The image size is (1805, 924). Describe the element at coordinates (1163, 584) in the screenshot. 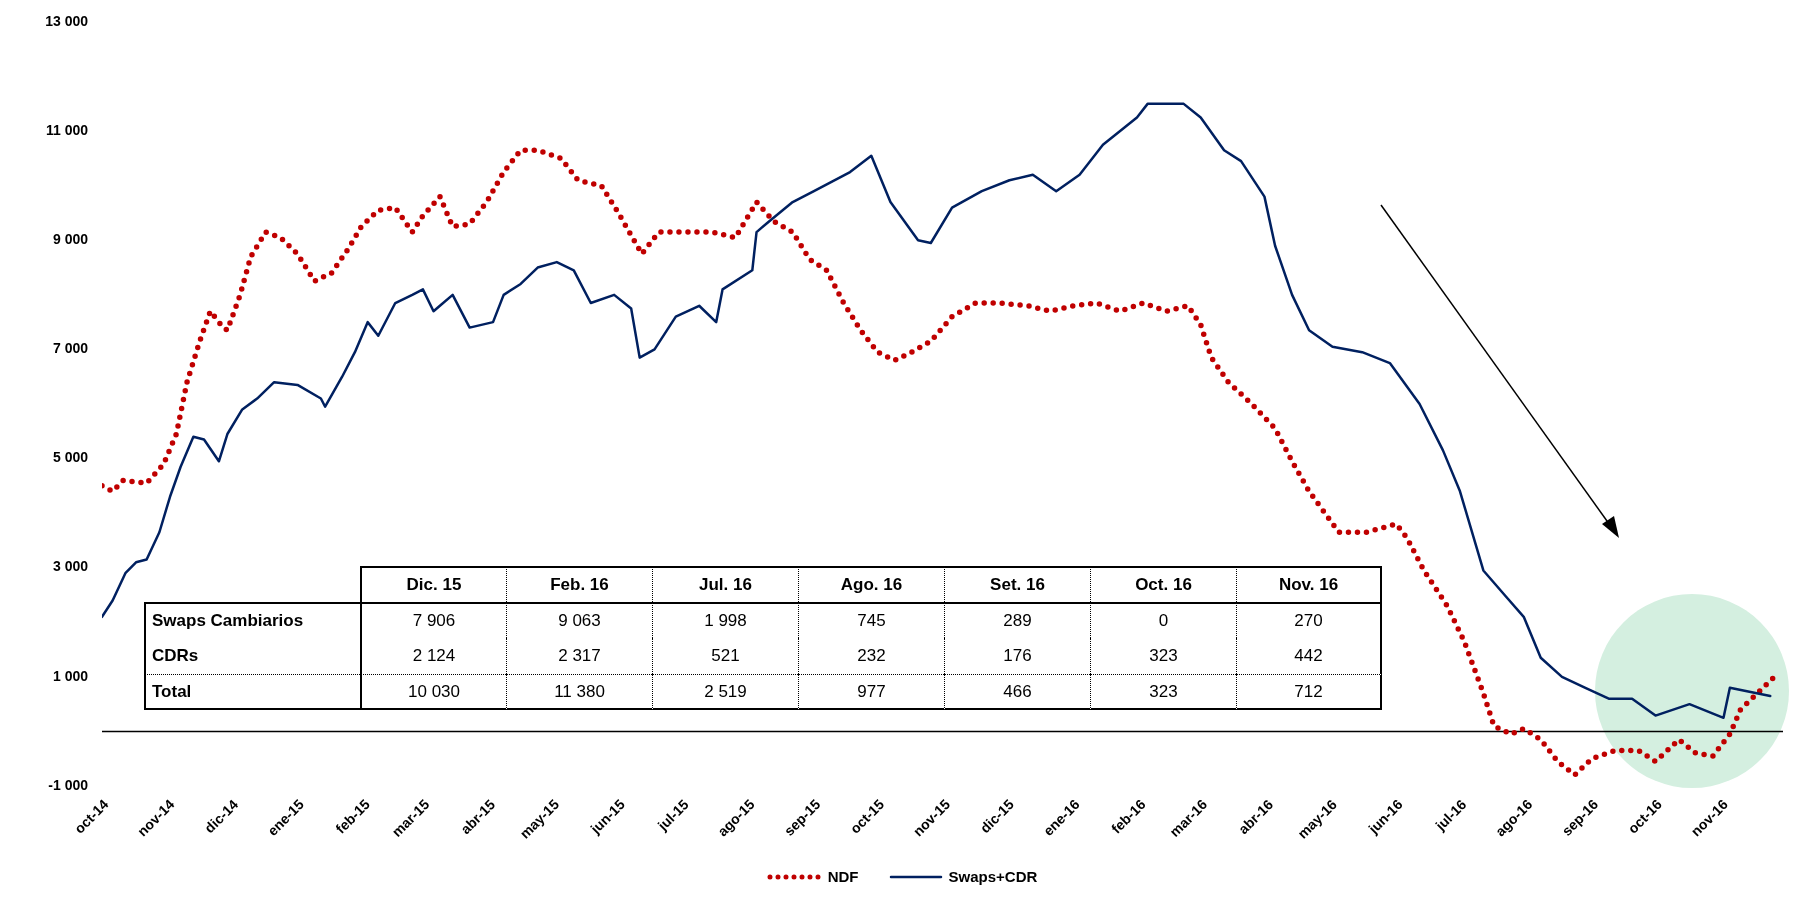

I see `annotation: Oct. 16` at that location.